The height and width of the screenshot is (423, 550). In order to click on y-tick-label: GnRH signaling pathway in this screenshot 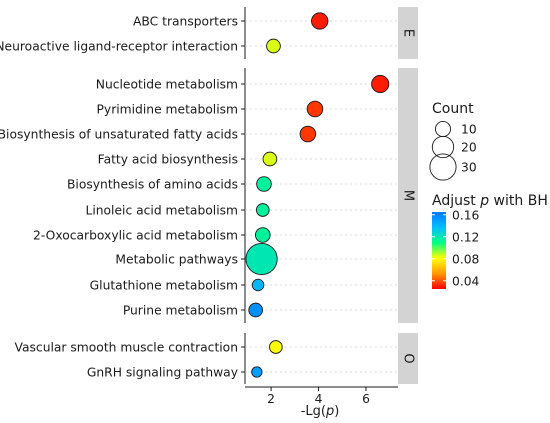, I will do `click(162, 373)`.